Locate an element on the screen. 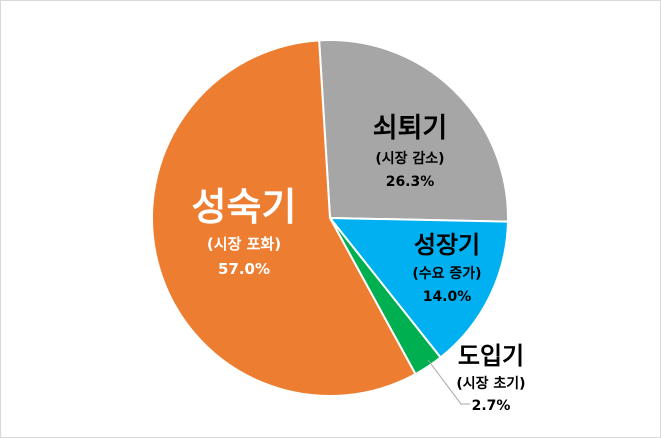 The height and width of the screenshot is (438, 661). intro-leader-line is located at coordinates (448, 382).